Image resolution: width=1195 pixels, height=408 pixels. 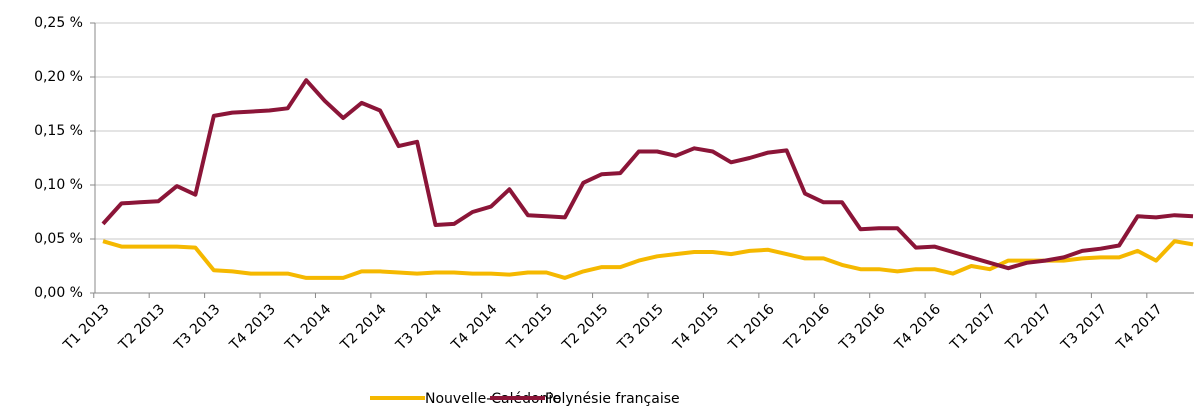 I want to click on y-tick-label: 0,25 %, so click(x=58, y=23).